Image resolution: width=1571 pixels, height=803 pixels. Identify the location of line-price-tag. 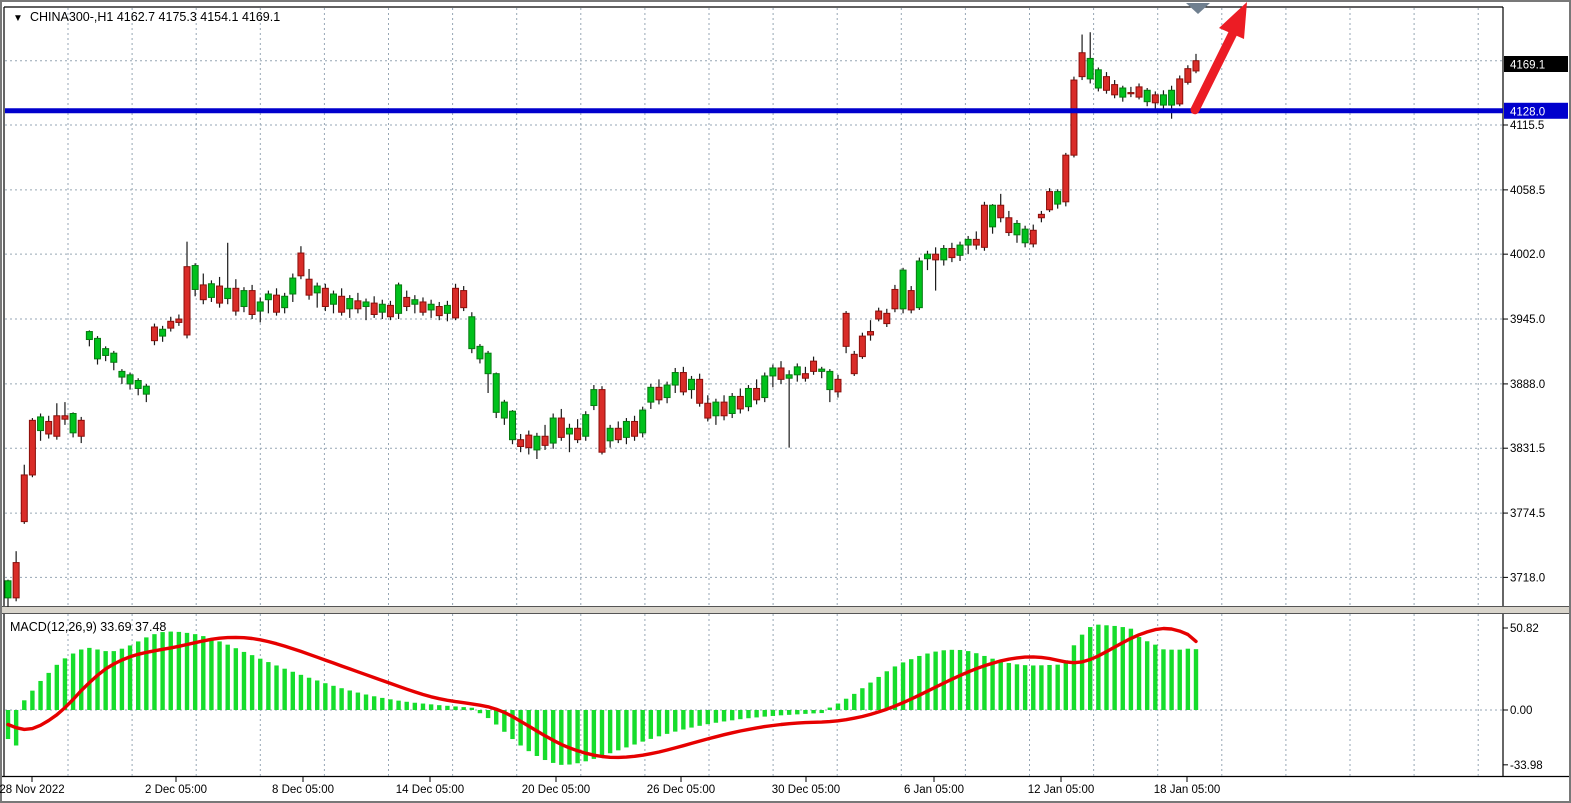
(1536, 110).